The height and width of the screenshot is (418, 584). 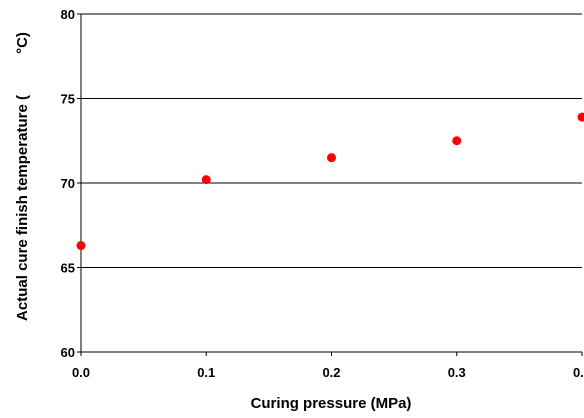 I want to click on y-tick-label: 60, so click(x=68, y=352).